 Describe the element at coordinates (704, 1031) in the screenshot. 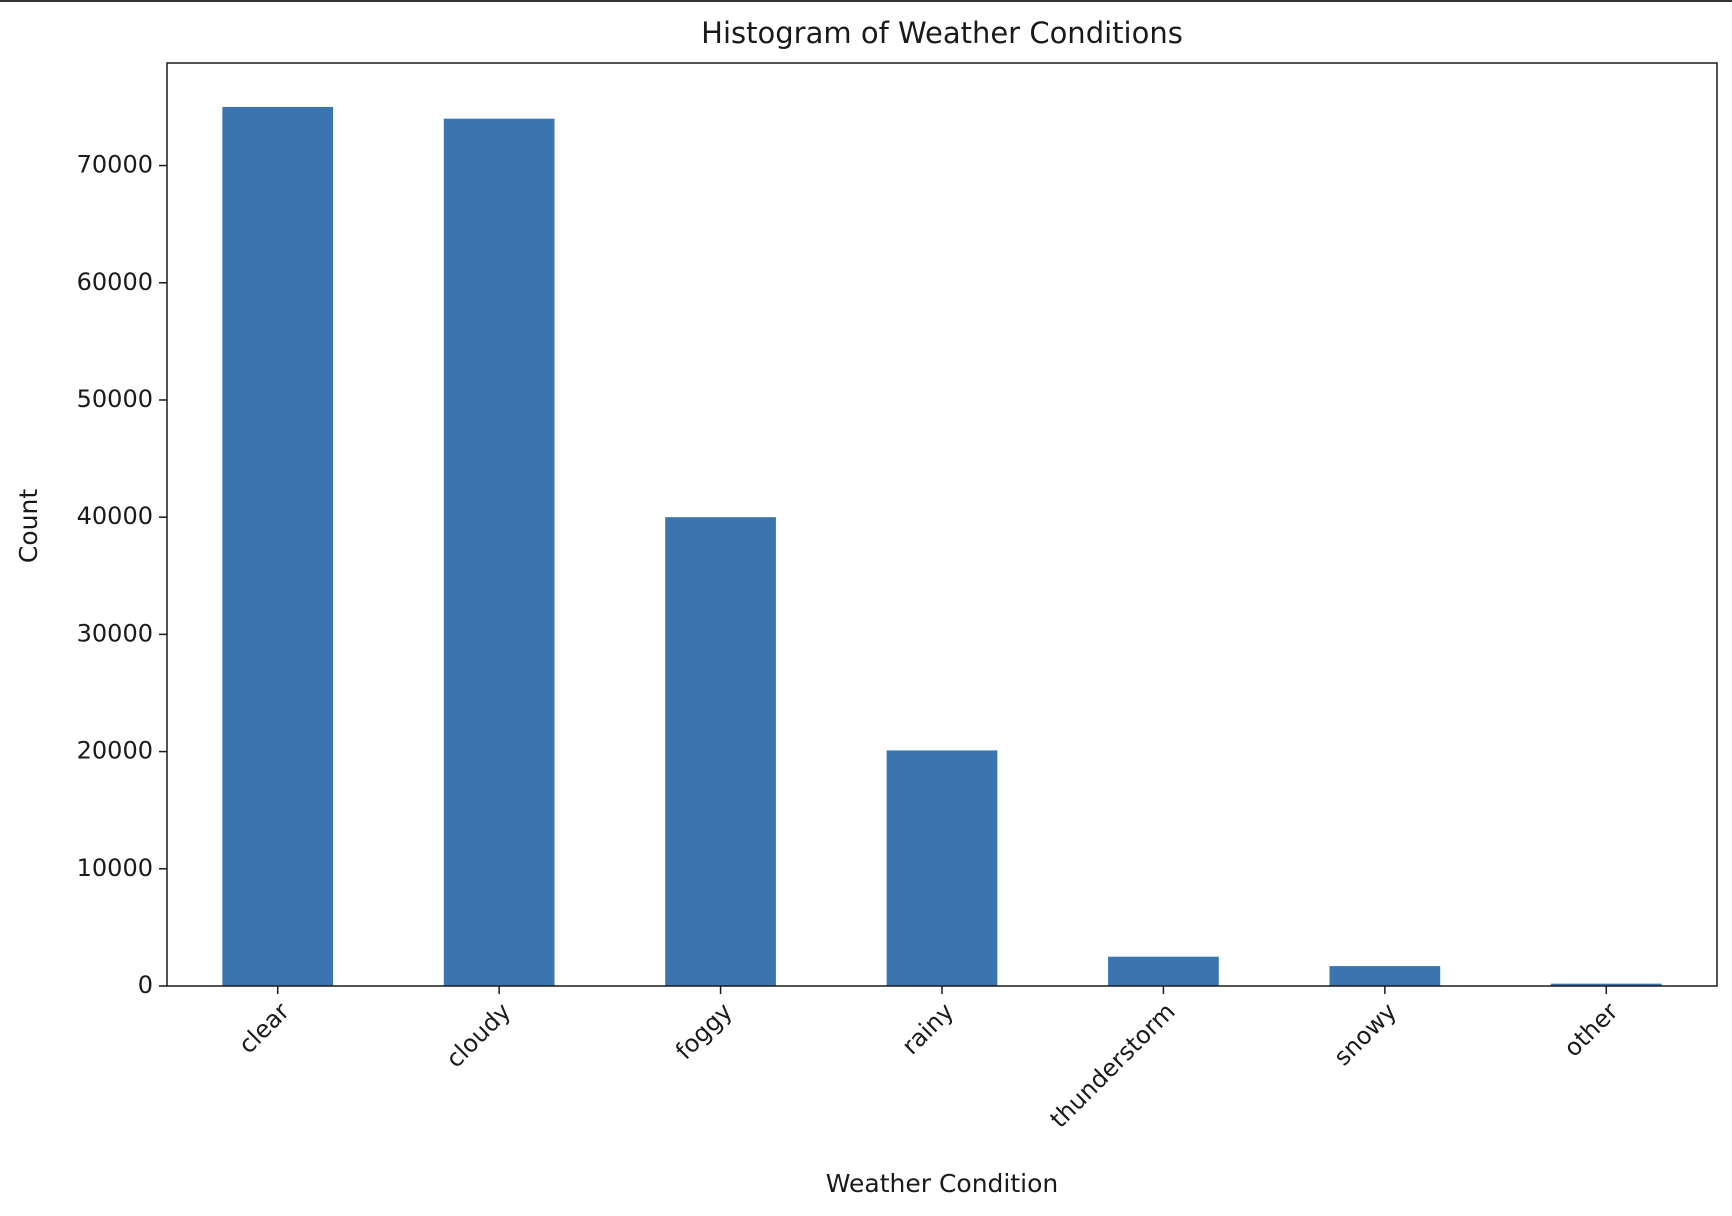

I see `x-tick-label: foggy` at that location.